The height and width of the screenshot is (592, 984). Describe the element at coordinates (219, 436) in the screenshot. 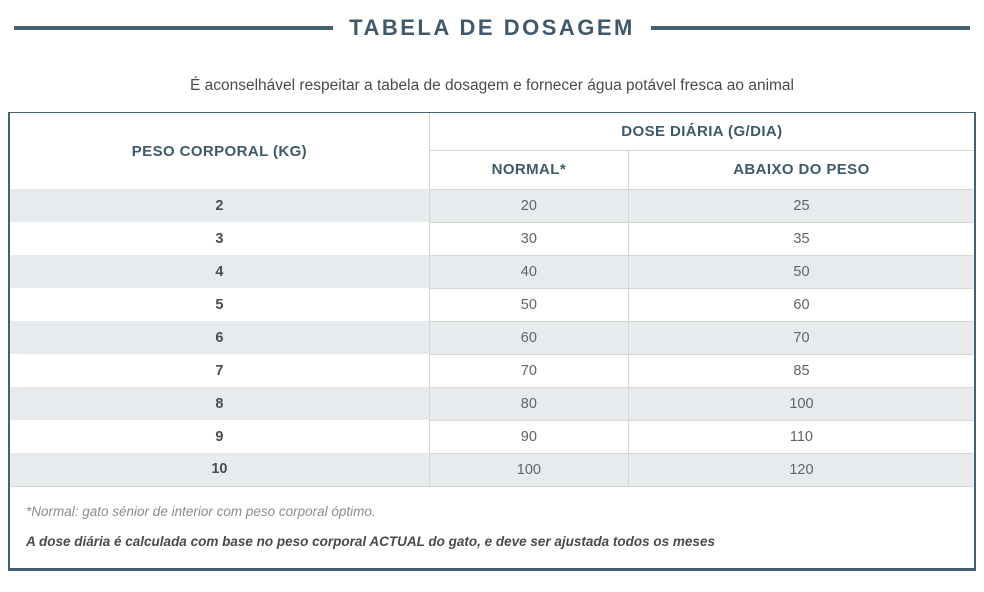

I see `cell-weight: 9` at that location.